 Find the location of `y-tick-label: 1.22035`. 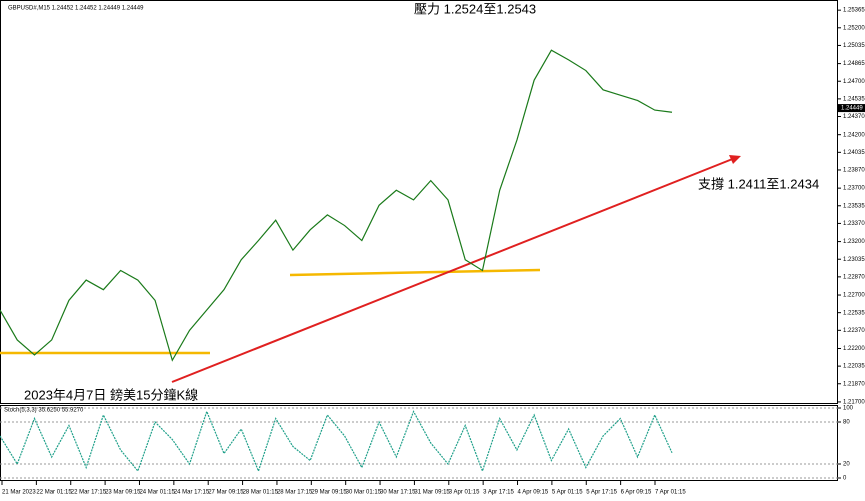

y-tick-label: 1.22035 is located at coordinates (854, 367).